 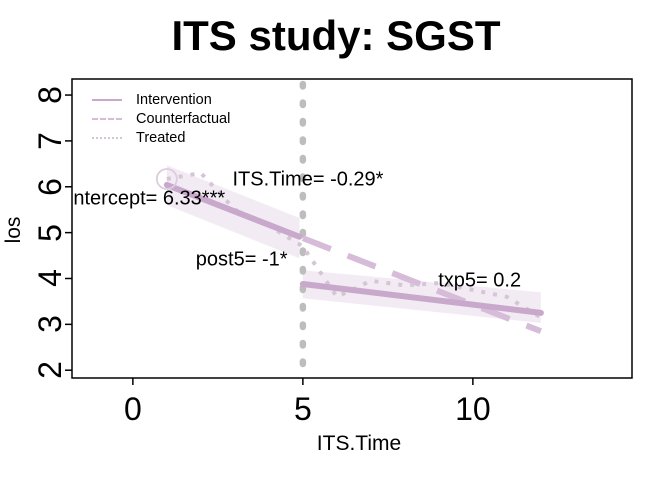 I want to click on x-tick-label: 10, so click(x=473, y=409).